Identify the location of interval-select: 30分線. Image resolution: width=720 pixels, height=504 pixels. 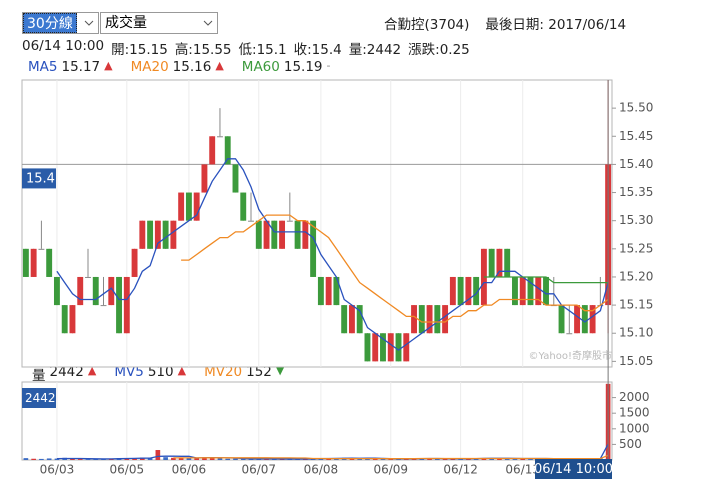
(60, 23).